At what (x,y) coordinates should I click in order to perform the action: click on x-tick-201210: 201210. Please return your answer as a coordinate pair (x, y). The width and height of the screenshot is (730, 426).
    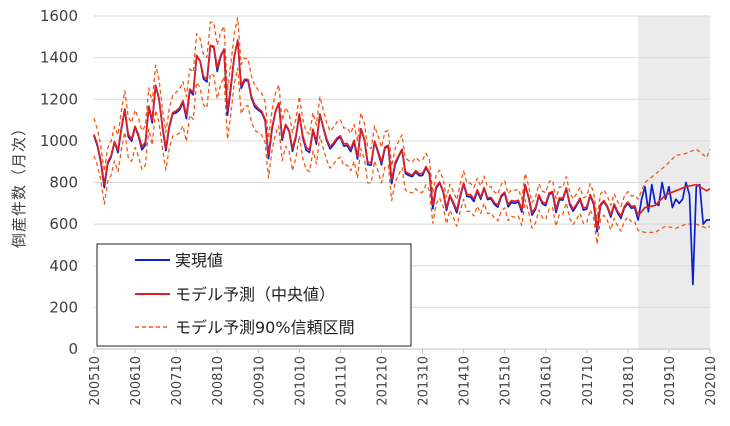
    Looking at the image, I should click on (382, 381).